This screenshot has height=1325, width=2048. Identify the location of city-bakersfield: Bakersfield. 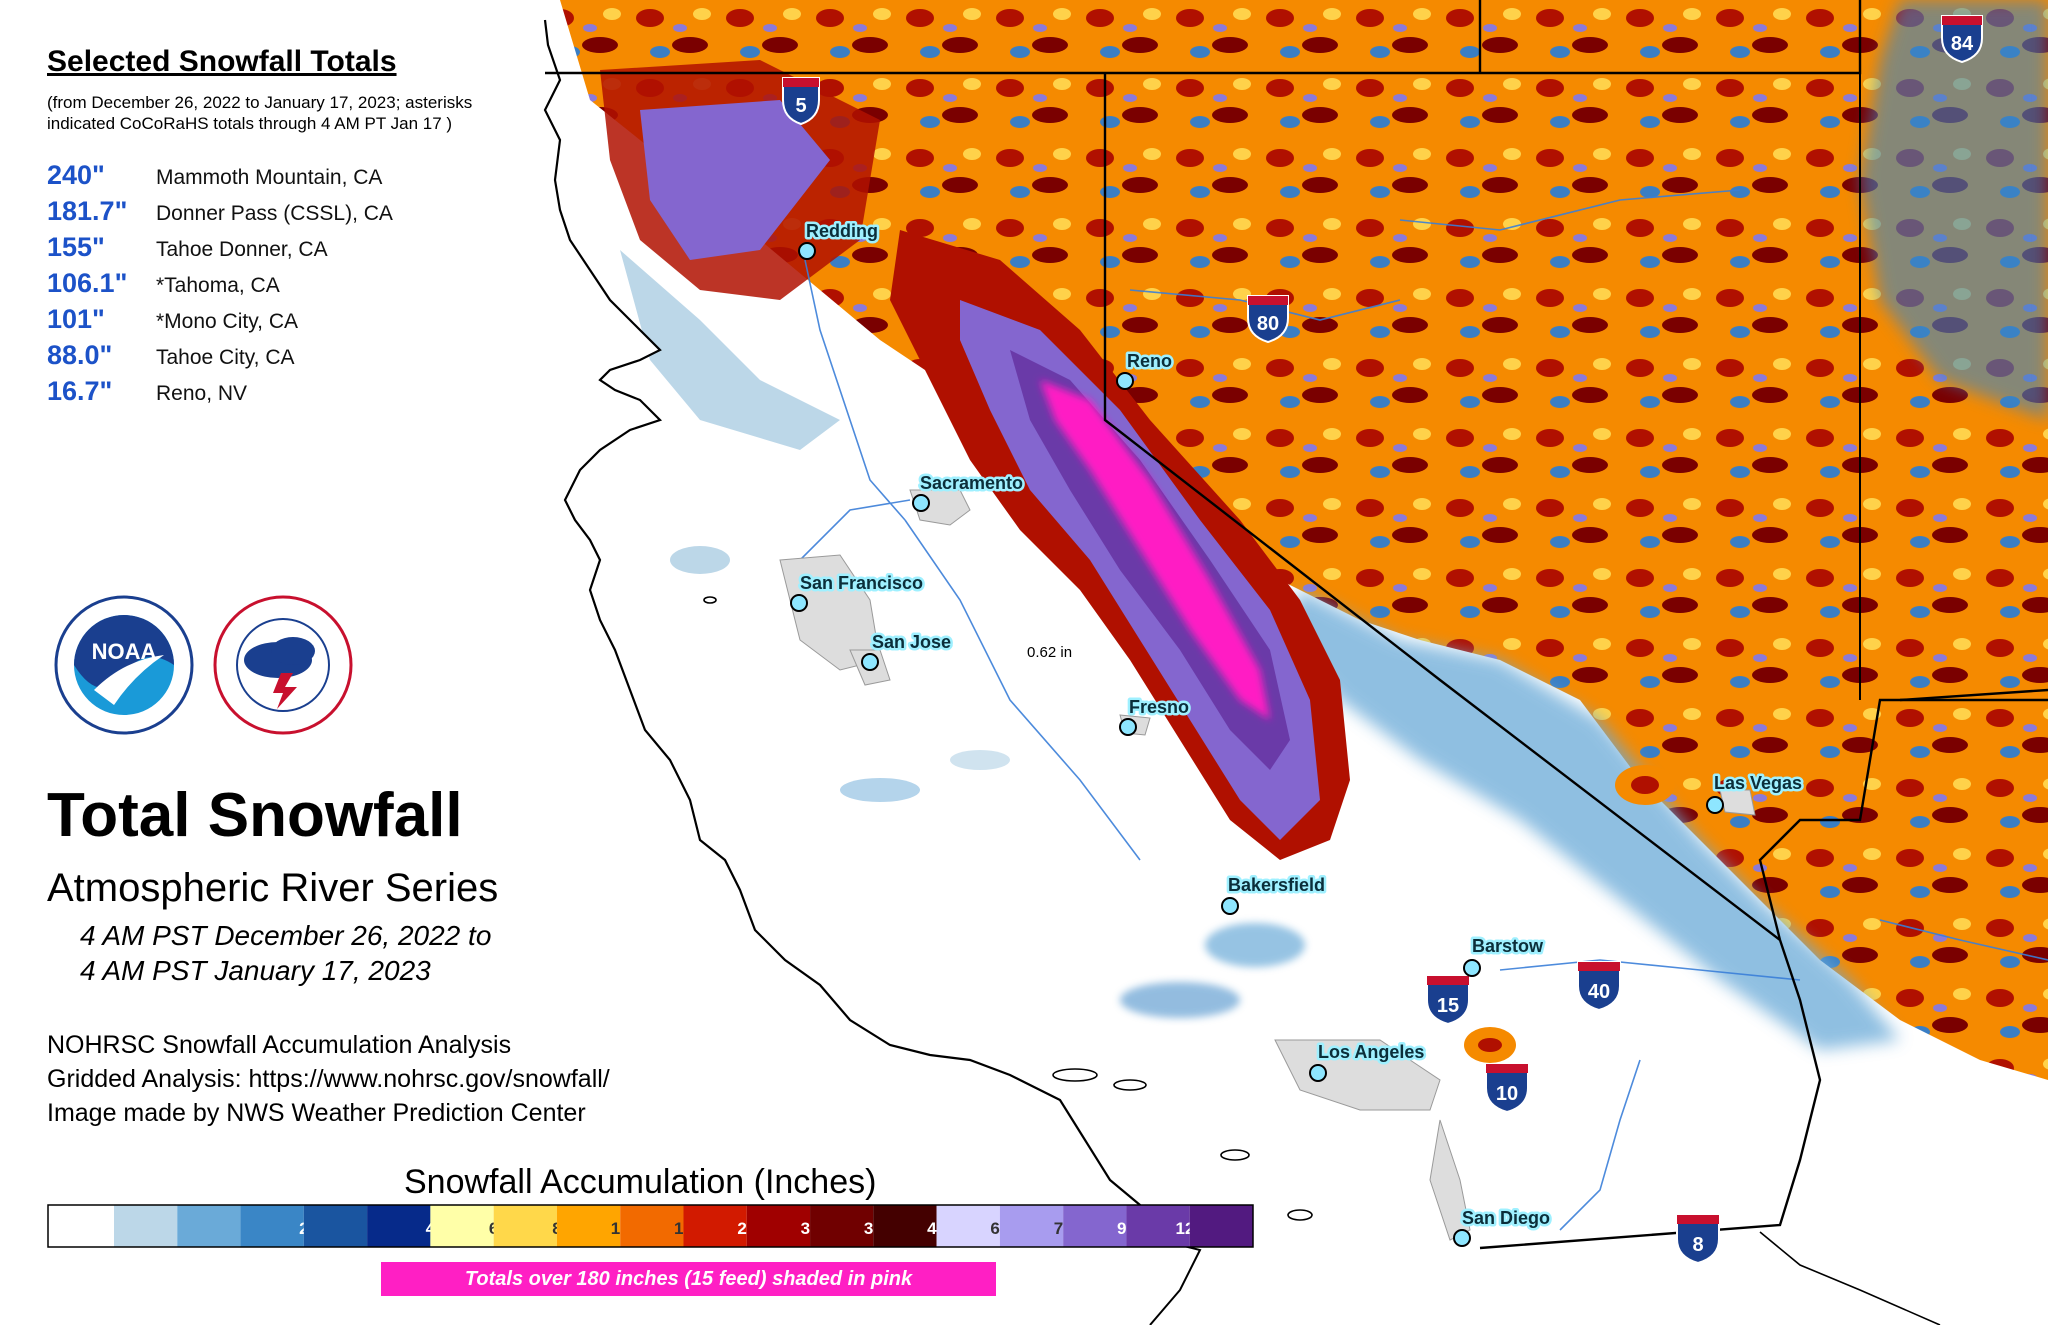
(1274, 894).